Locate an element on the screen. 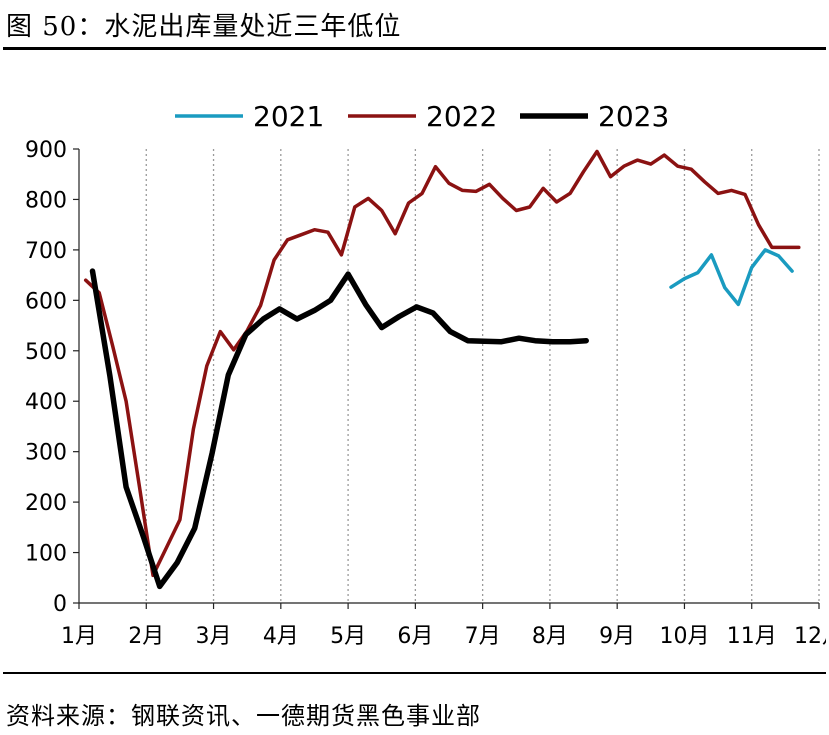  series-line-2021 is located at coordinates (731, 277).